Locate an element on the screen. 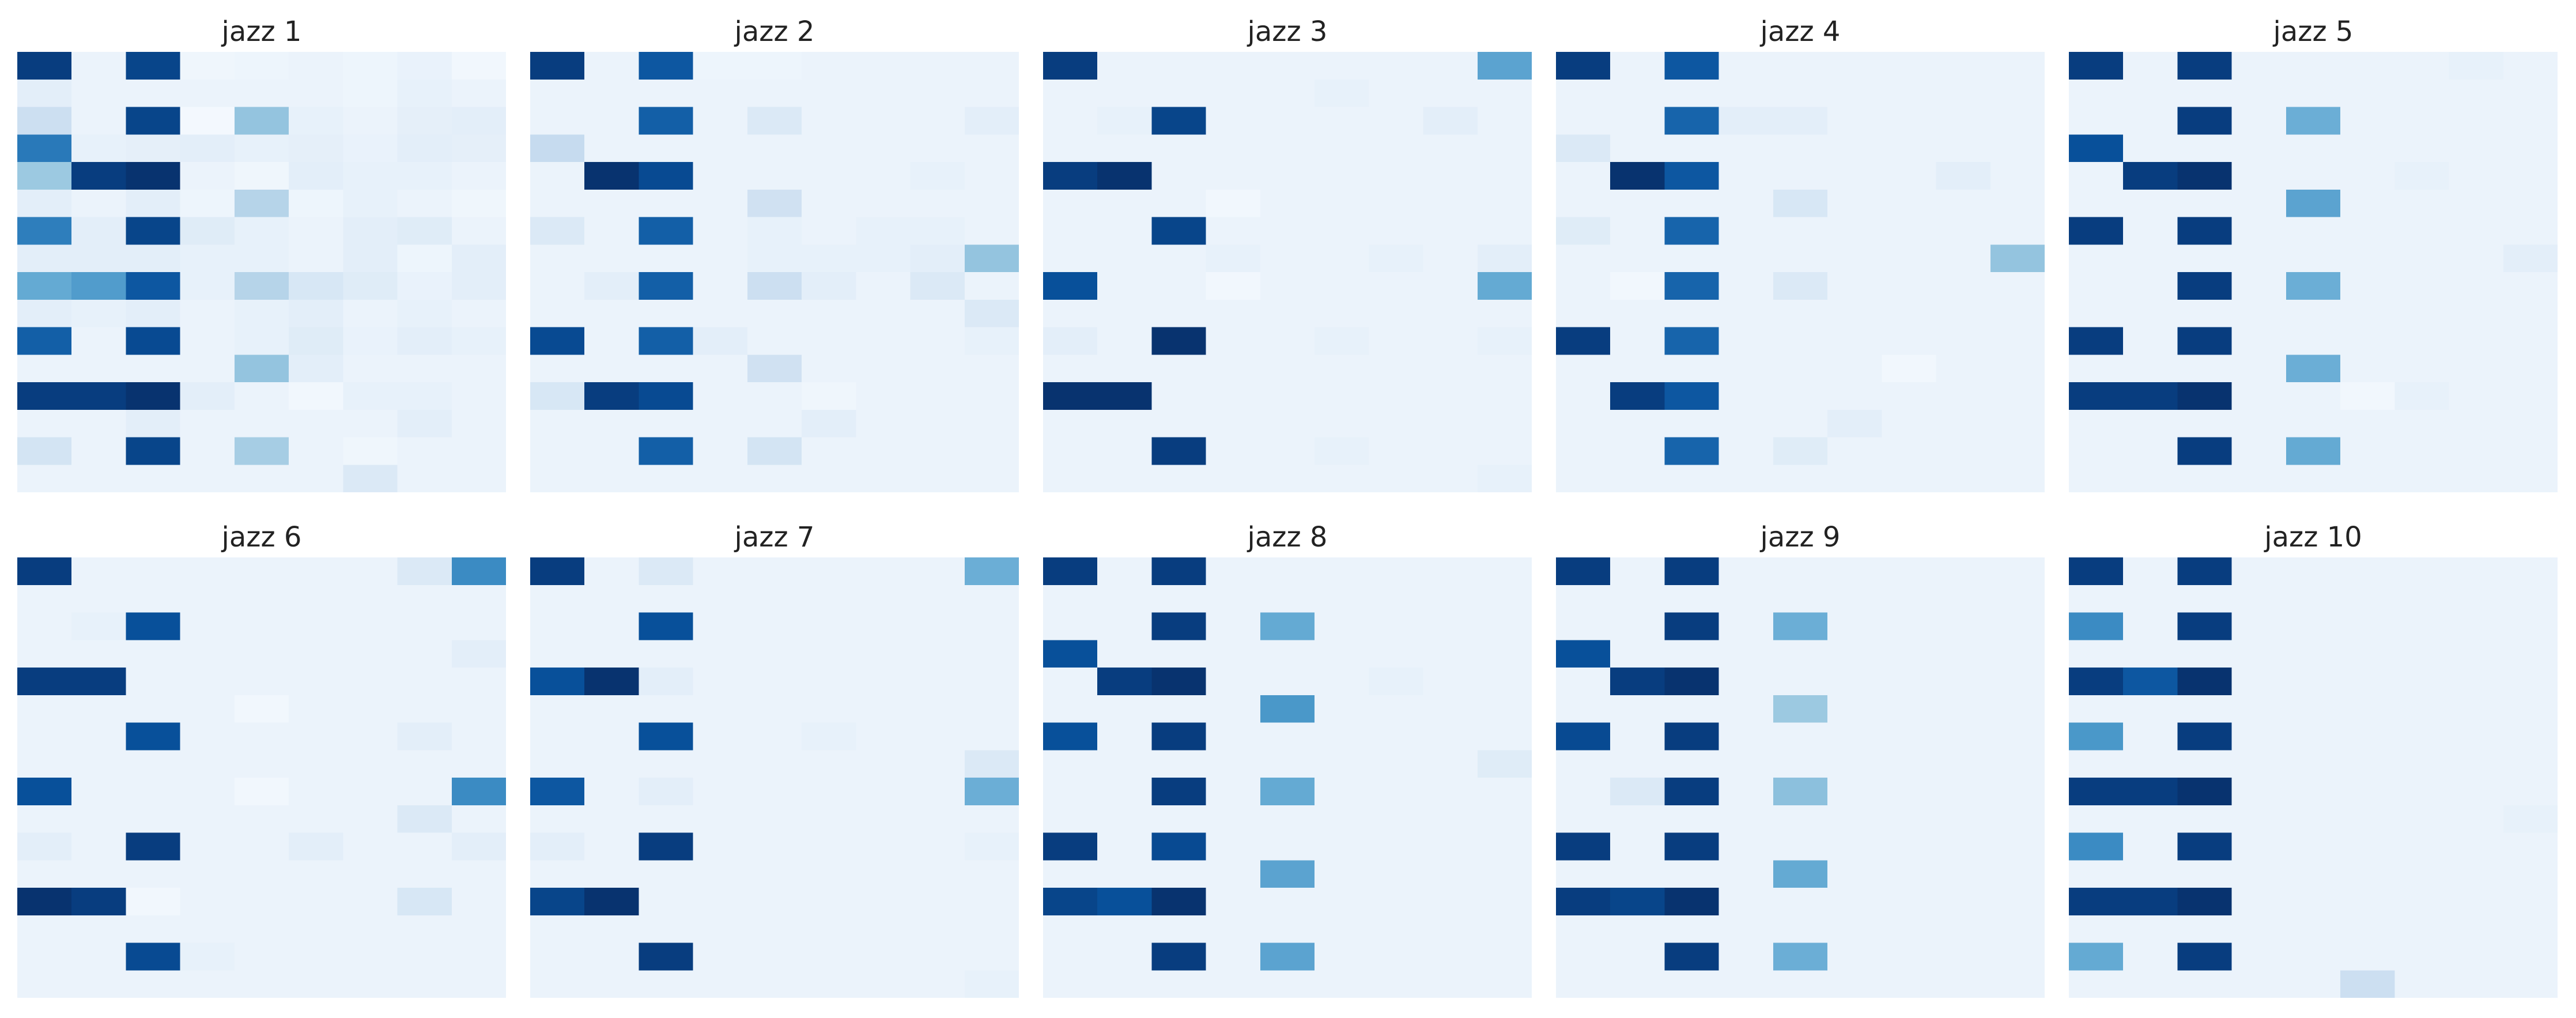 This screenshot has height=1018, width=2576. panel-title: jazz 6 is located at coordinates (261, 537).